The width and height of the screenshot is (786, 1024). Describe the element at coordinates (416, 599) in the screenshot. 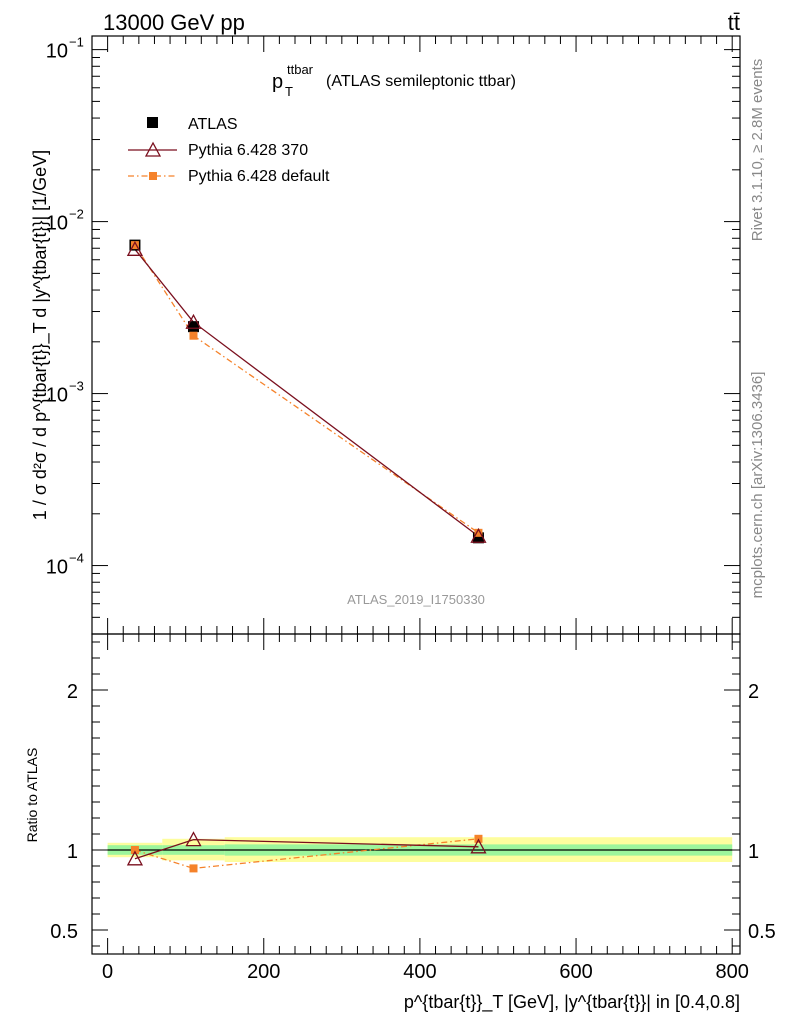

I see `analysis-watermark: ATLAS_2019_I1750330` at that location.